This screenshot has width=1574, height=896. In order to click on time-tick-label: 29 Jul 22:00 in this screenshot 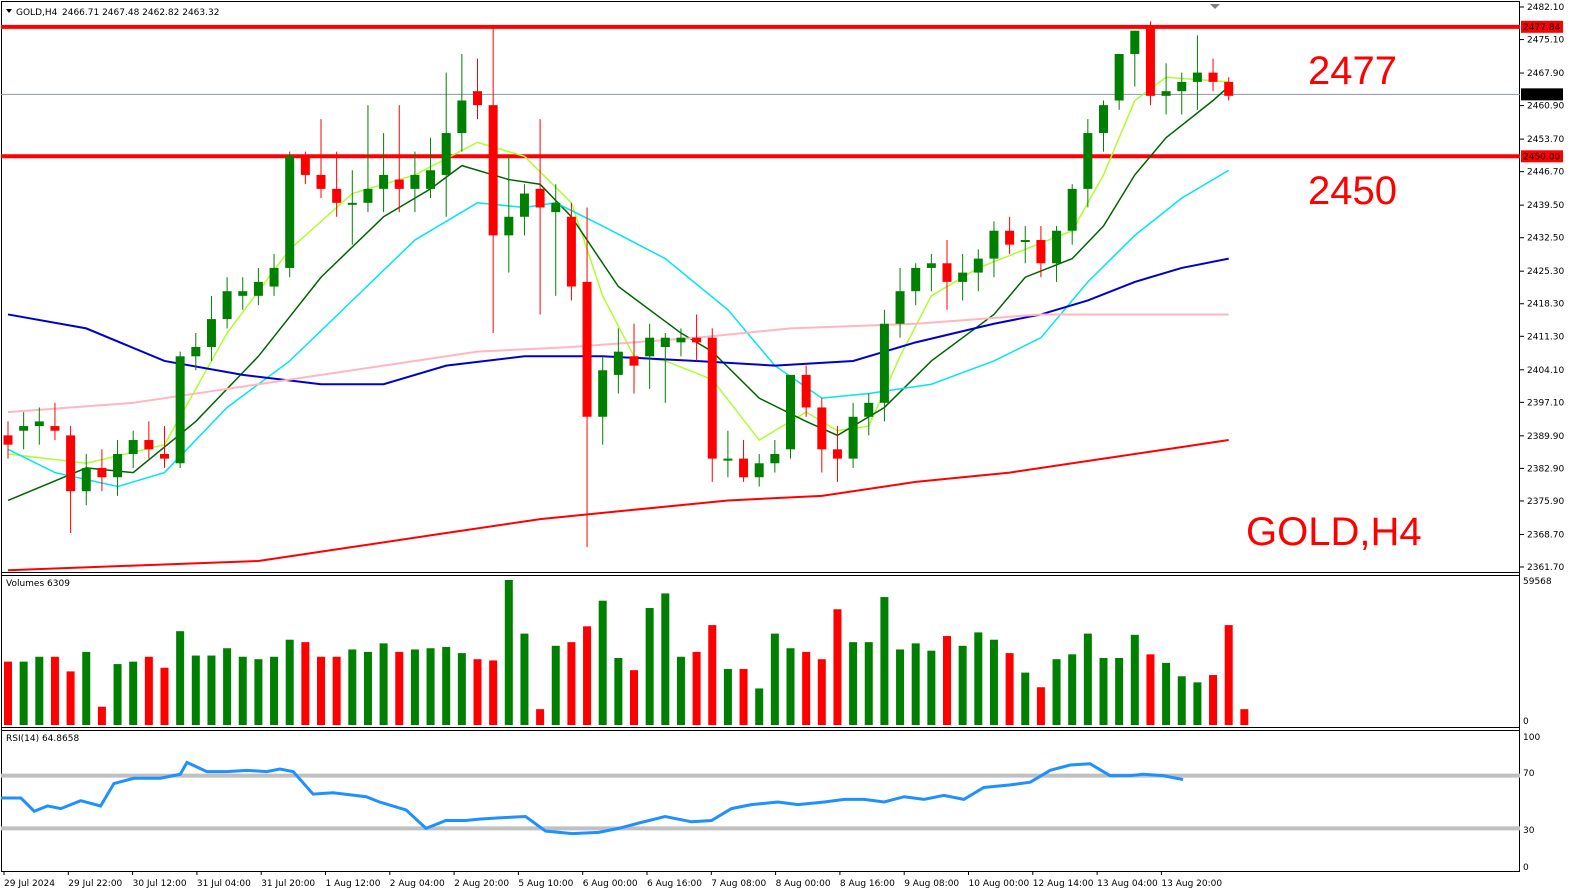, I will do `click(95, 884)`.